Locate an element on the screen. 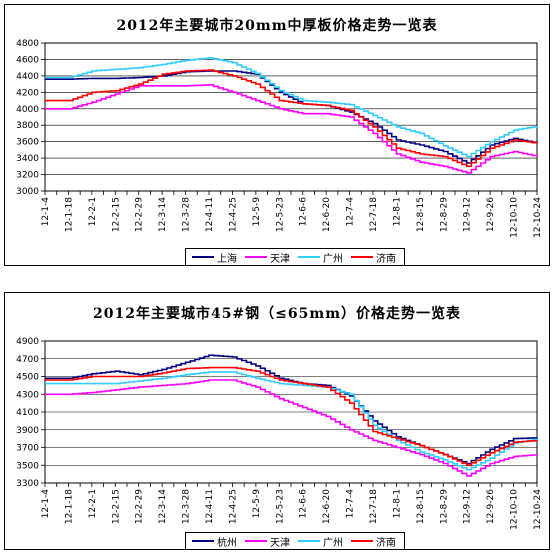  y-tick-label: 4400 is located at coordinates (27, 77).